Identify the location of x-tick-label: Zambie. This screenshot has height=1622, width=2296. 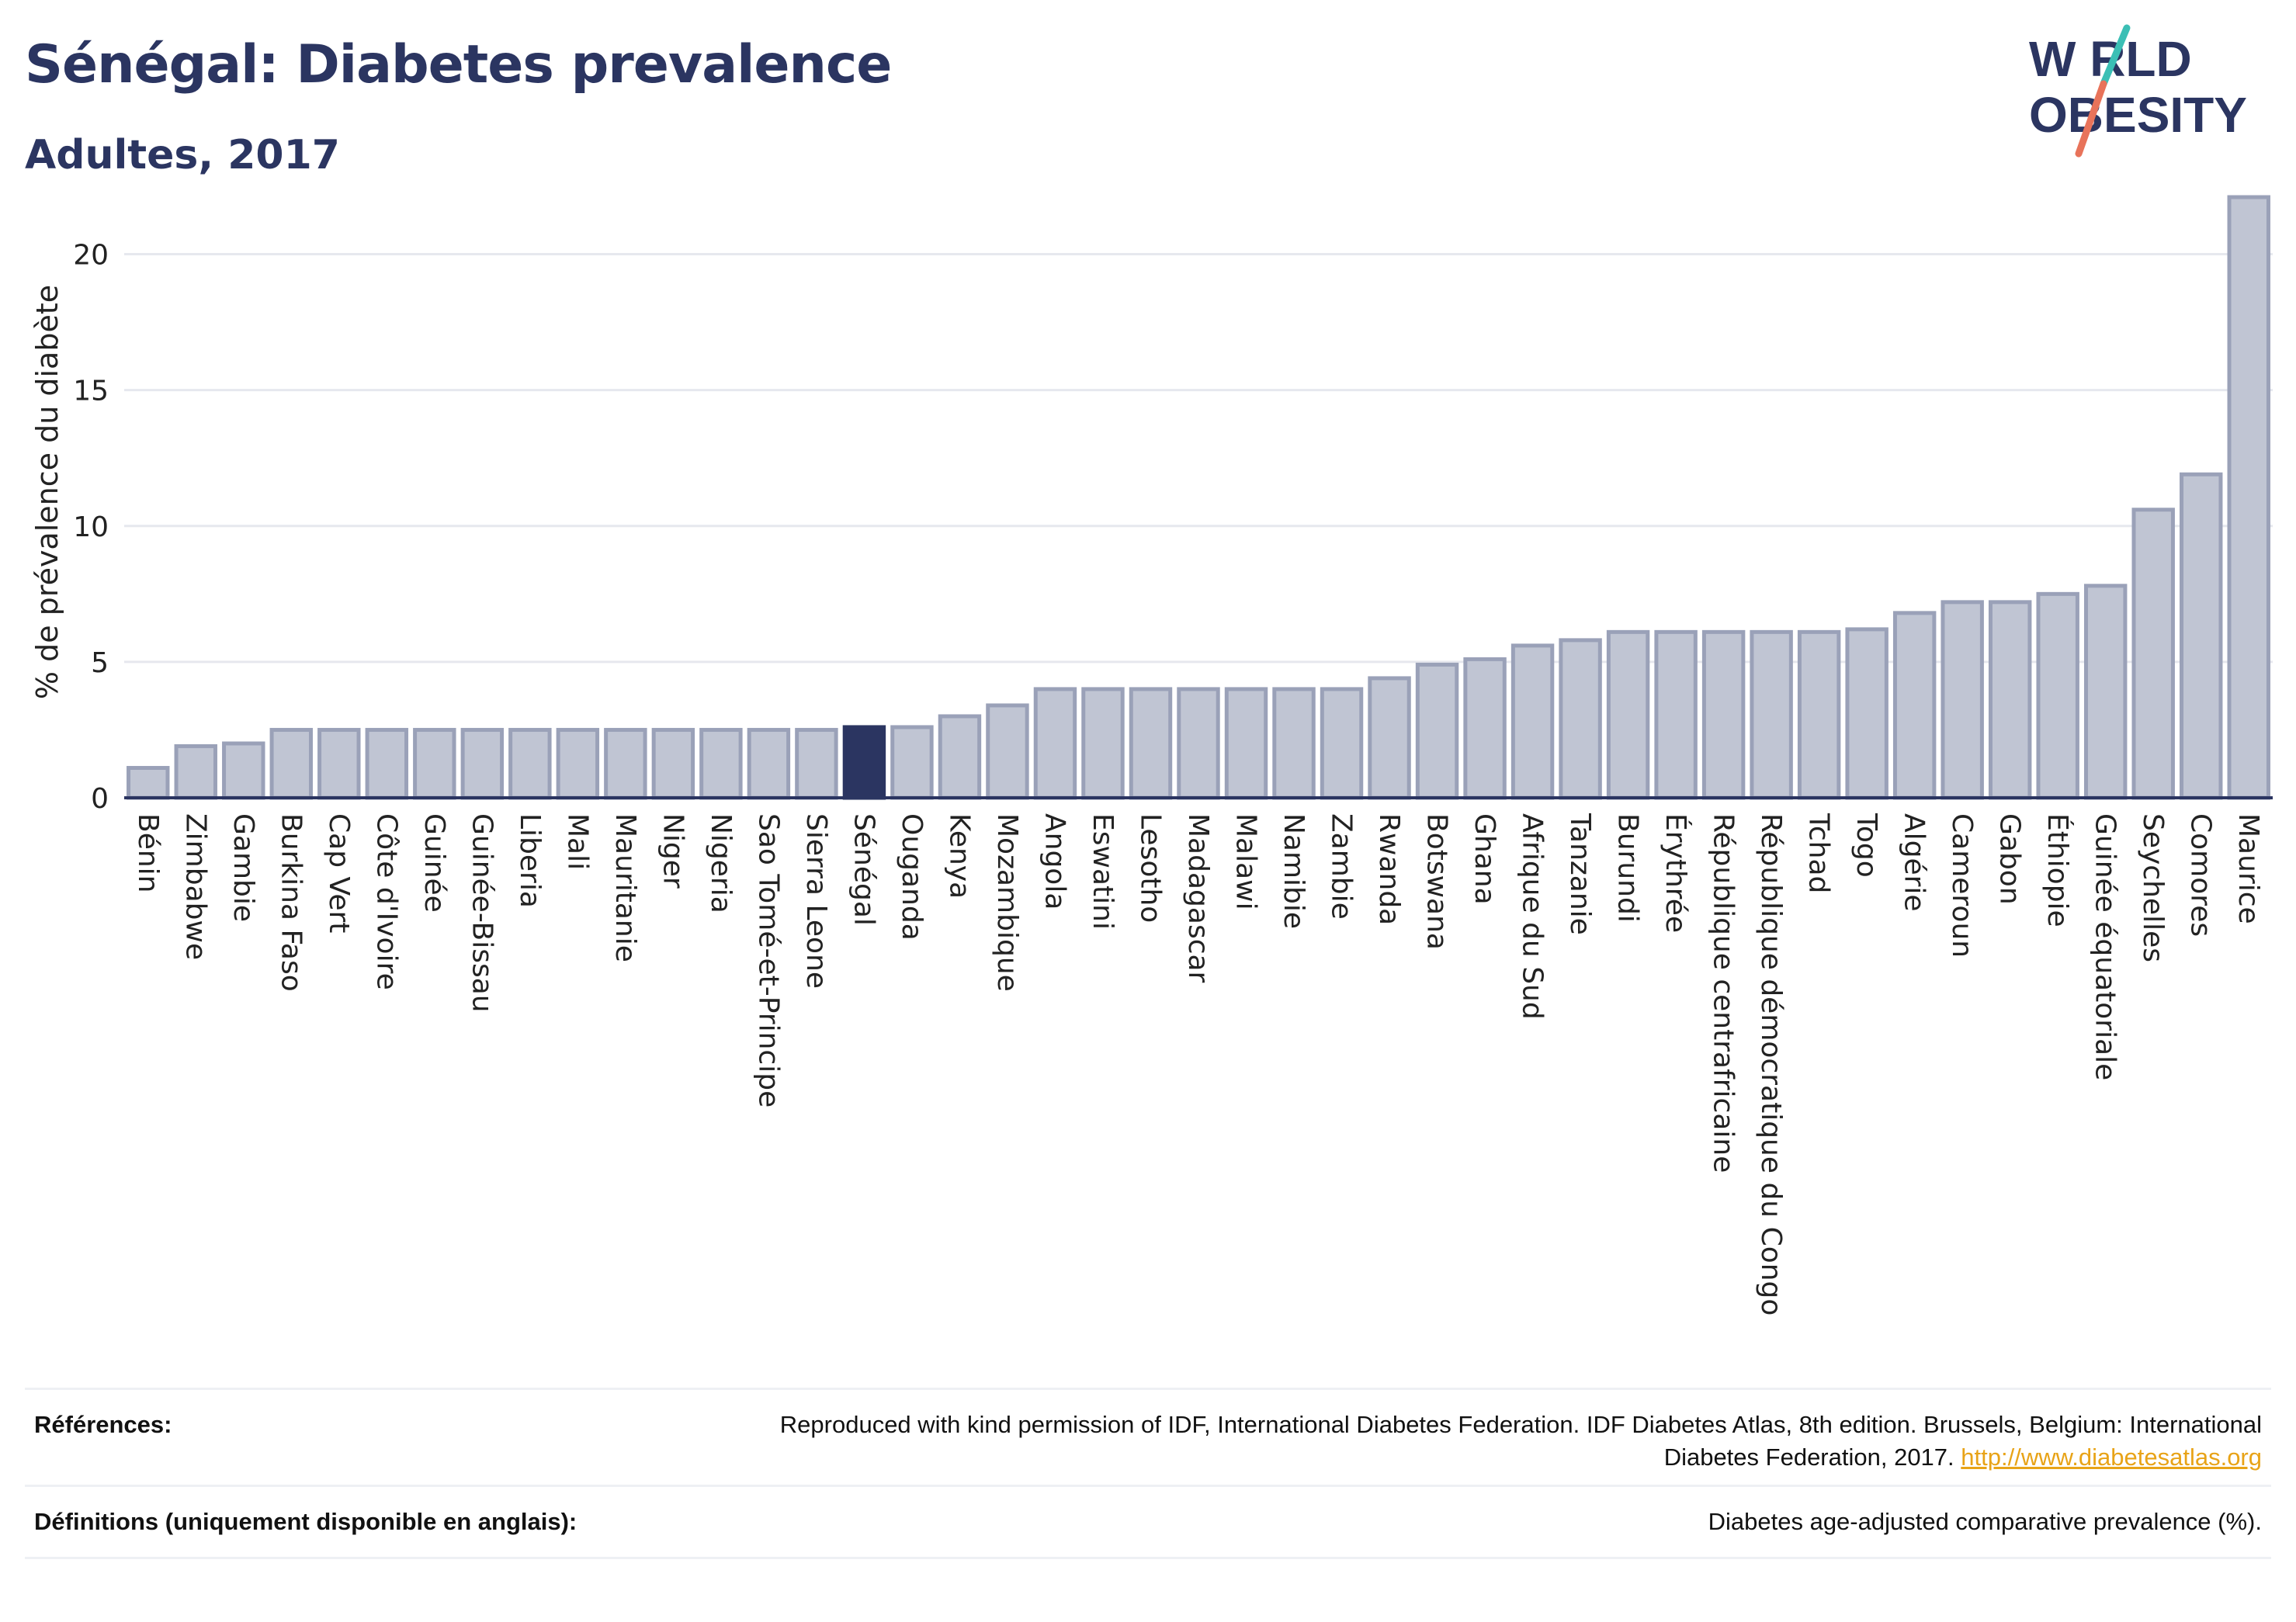
(1342, 867).